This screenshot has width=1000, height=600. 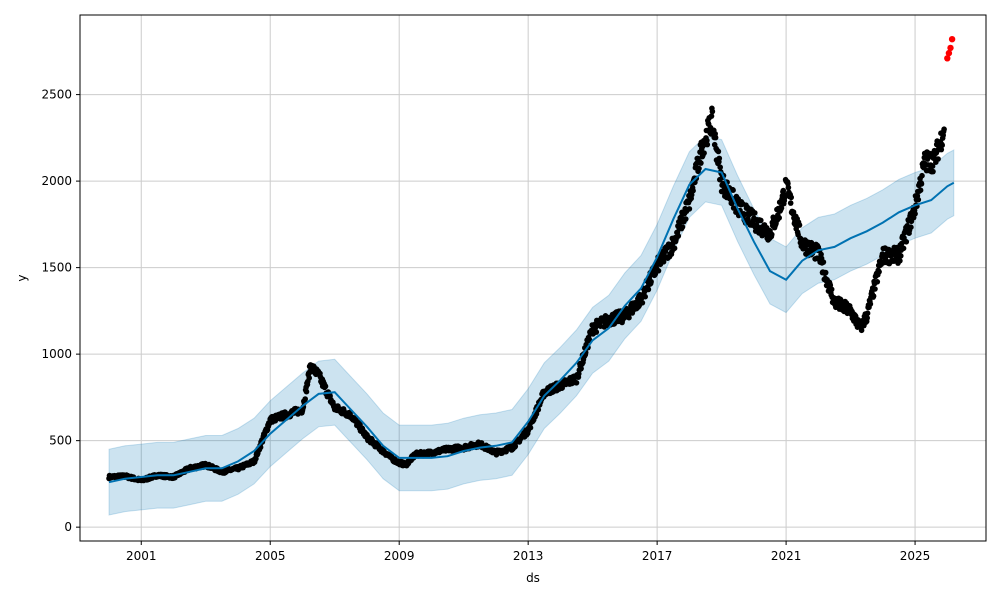 What do you see at coordinates (270, 556) in the screenshot?
I see `x-tick-label: 2005` at bounding box center [270, 556].